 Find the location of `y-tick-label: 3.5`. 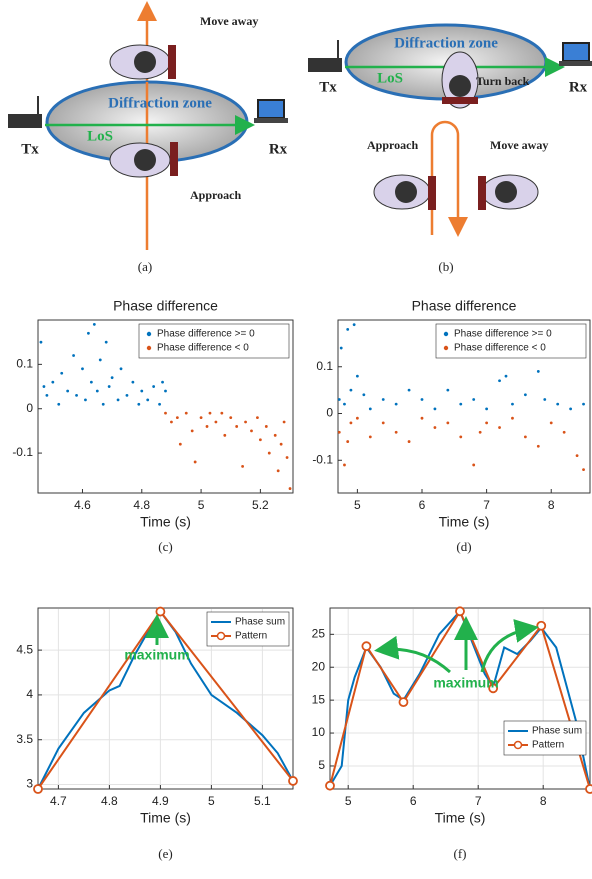

y-tick-label: 3.5 is located at coordinates (24, 739).